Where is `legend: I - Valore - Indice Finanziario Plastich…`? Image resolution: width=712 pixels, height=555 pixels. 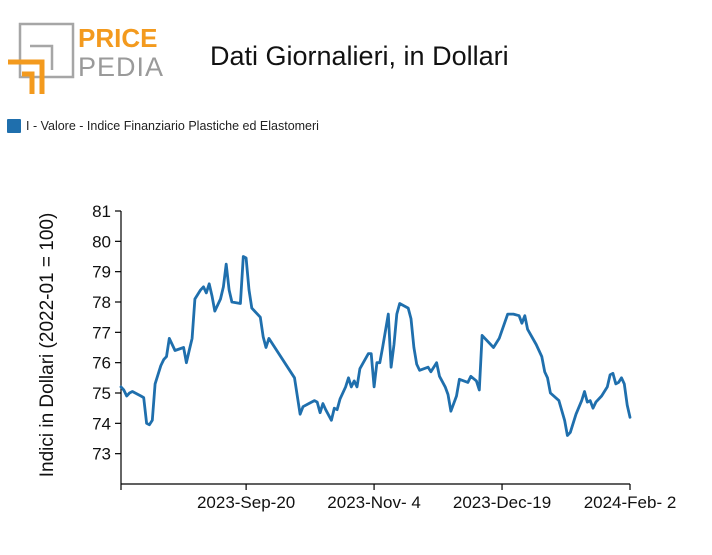
legend: I - Valore - Indice Finanziario Plastich… is located at coordinates (163, 126).